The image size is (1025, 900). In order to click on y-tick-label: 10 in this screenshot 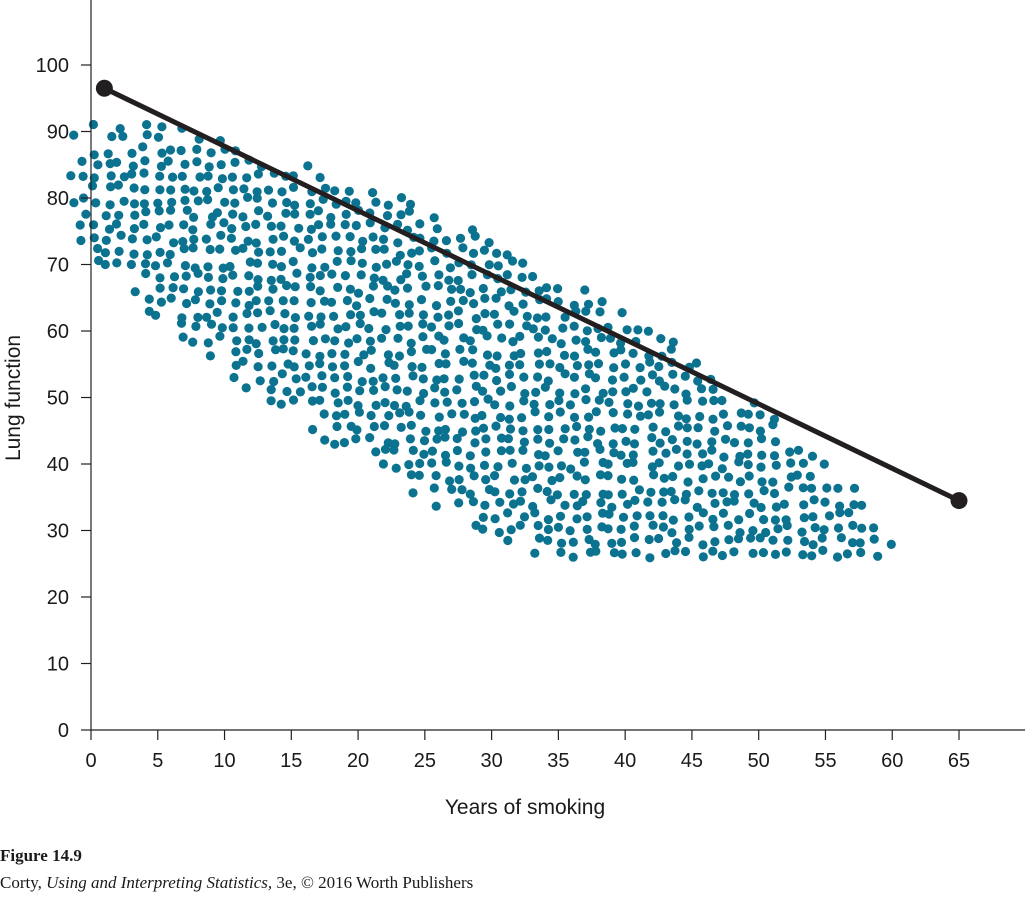, I will do `click(58, 665)`.